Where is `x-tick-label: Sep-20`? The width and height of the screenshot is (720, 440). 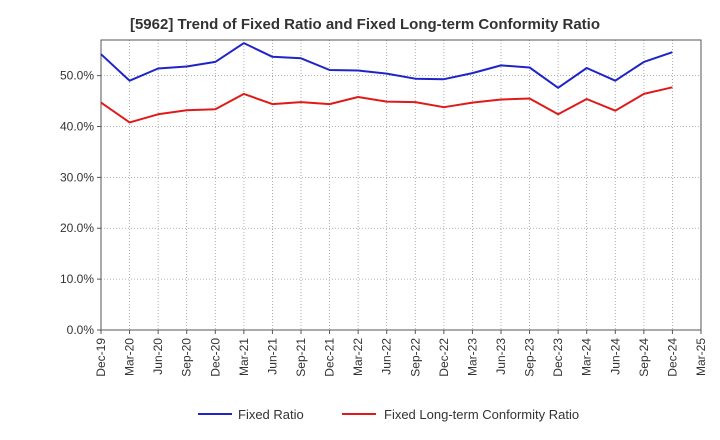 x-tick-label: Sep-20 is located at coordinates (187, 357).